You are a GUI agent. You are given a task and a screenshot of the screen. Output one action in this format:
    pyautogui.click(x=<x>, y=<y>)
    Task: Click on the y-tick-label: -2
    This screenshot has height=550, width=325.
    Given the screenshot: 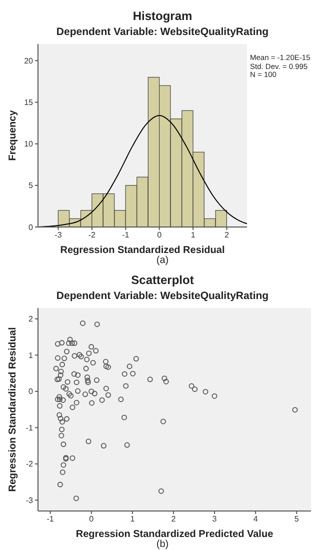 What is the action you would take?
    pyautogui.click(x=30, y=464)
    